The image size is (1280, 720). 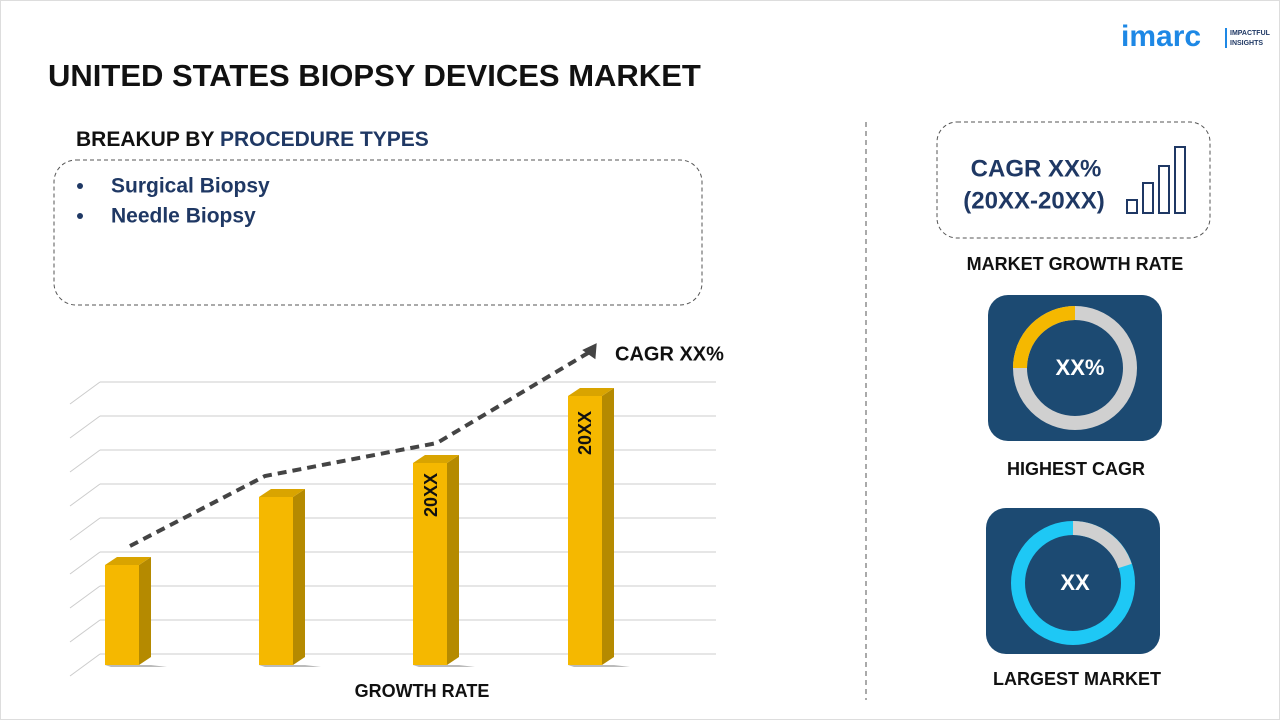 I want to click on logo: imarc, so click(x=1161, y=36).